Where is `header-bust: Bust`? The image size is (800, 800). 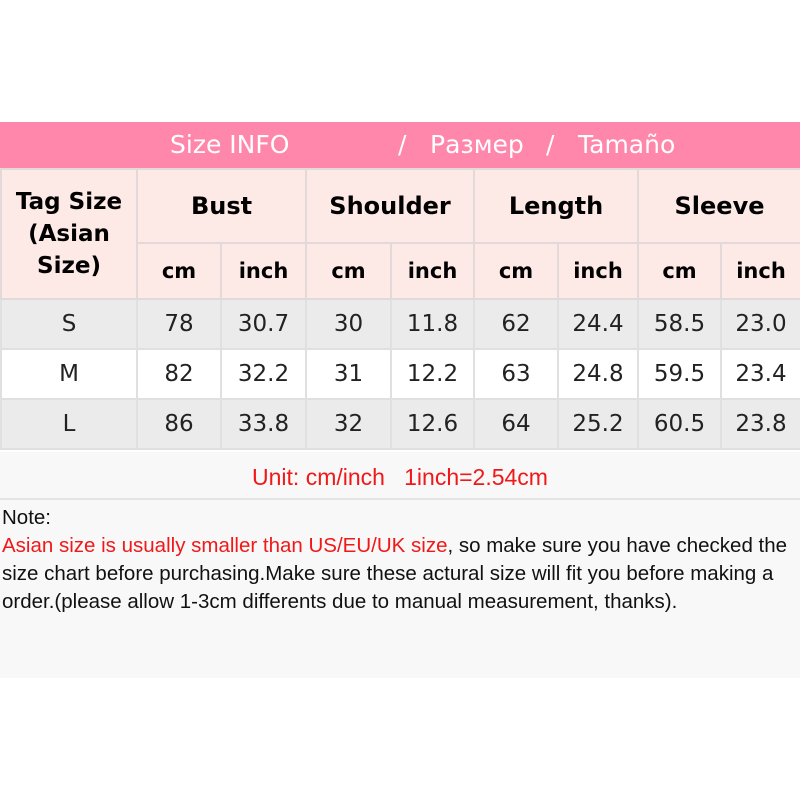 header-bust: Bust is located at coordinates (221, 206).